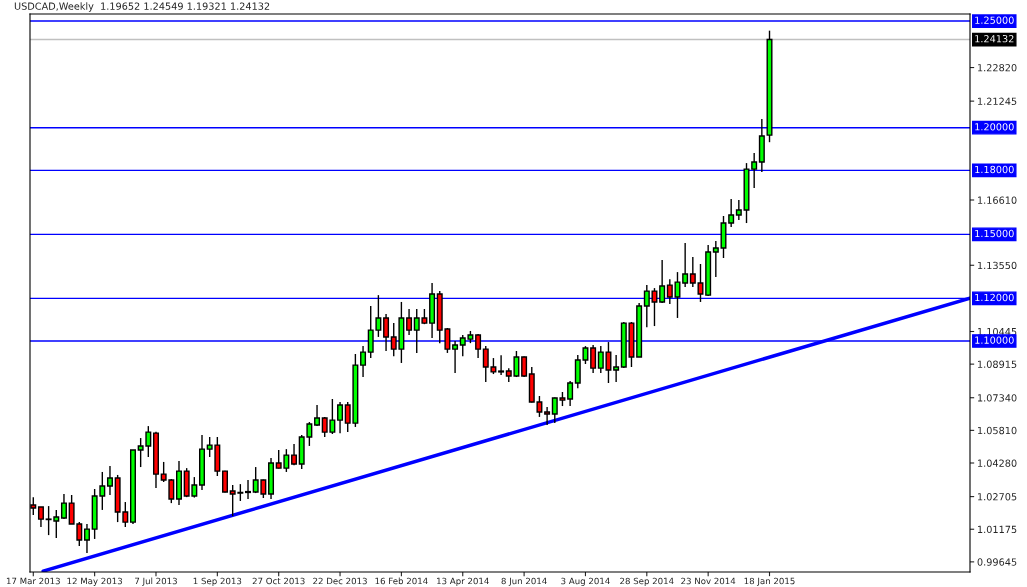 This screenshot has width=1027, height=587. I want to click on ref-line-label: 1.18000, so click(994, 169).